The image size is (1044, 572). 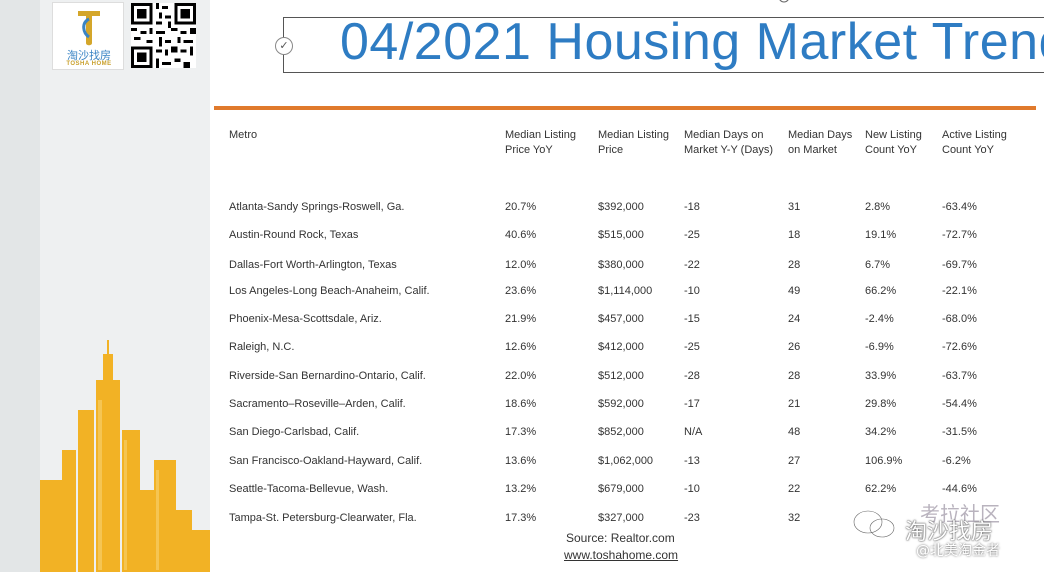 I want to click on table-cell-price-yoy: 13.2%, so click(x=521, y=489).